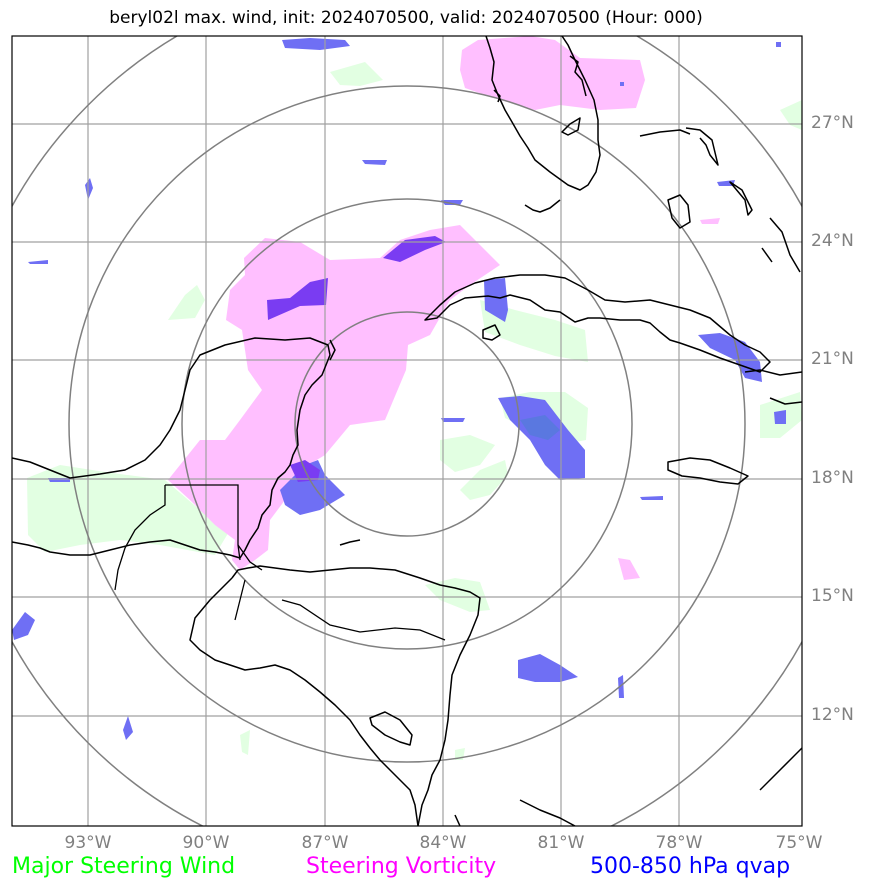  What do you see at coordinates (832, 596) in the screenshot?
I see `lat-label-15n: 15°N` at bounding box center [832, 596].